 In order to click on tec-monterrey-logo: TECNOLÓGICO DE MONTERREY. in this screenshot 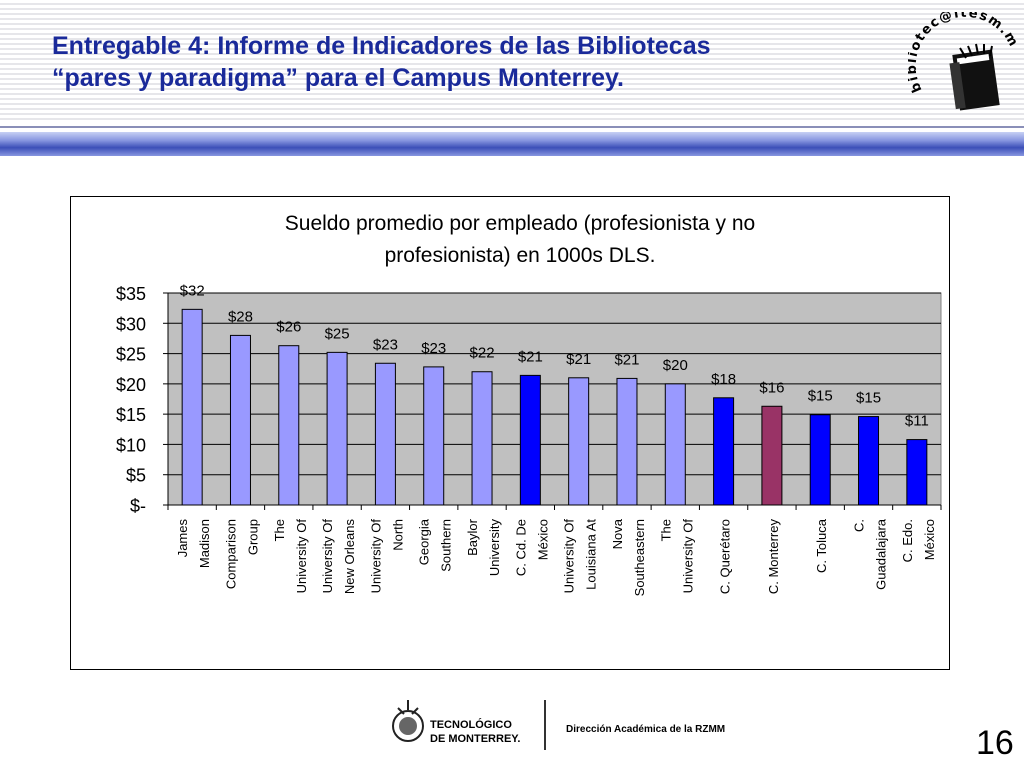, I will do `click(456, 722)`.